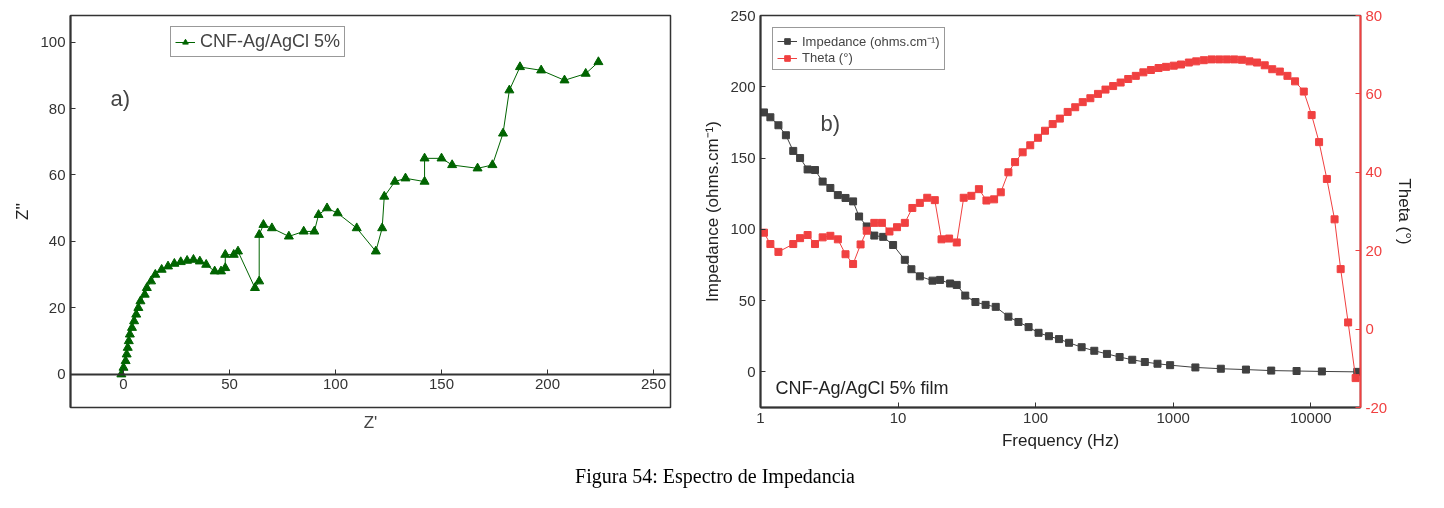  I want to click on legend-label: CNF-Ag/AgCl 5%, so click(270, 41).